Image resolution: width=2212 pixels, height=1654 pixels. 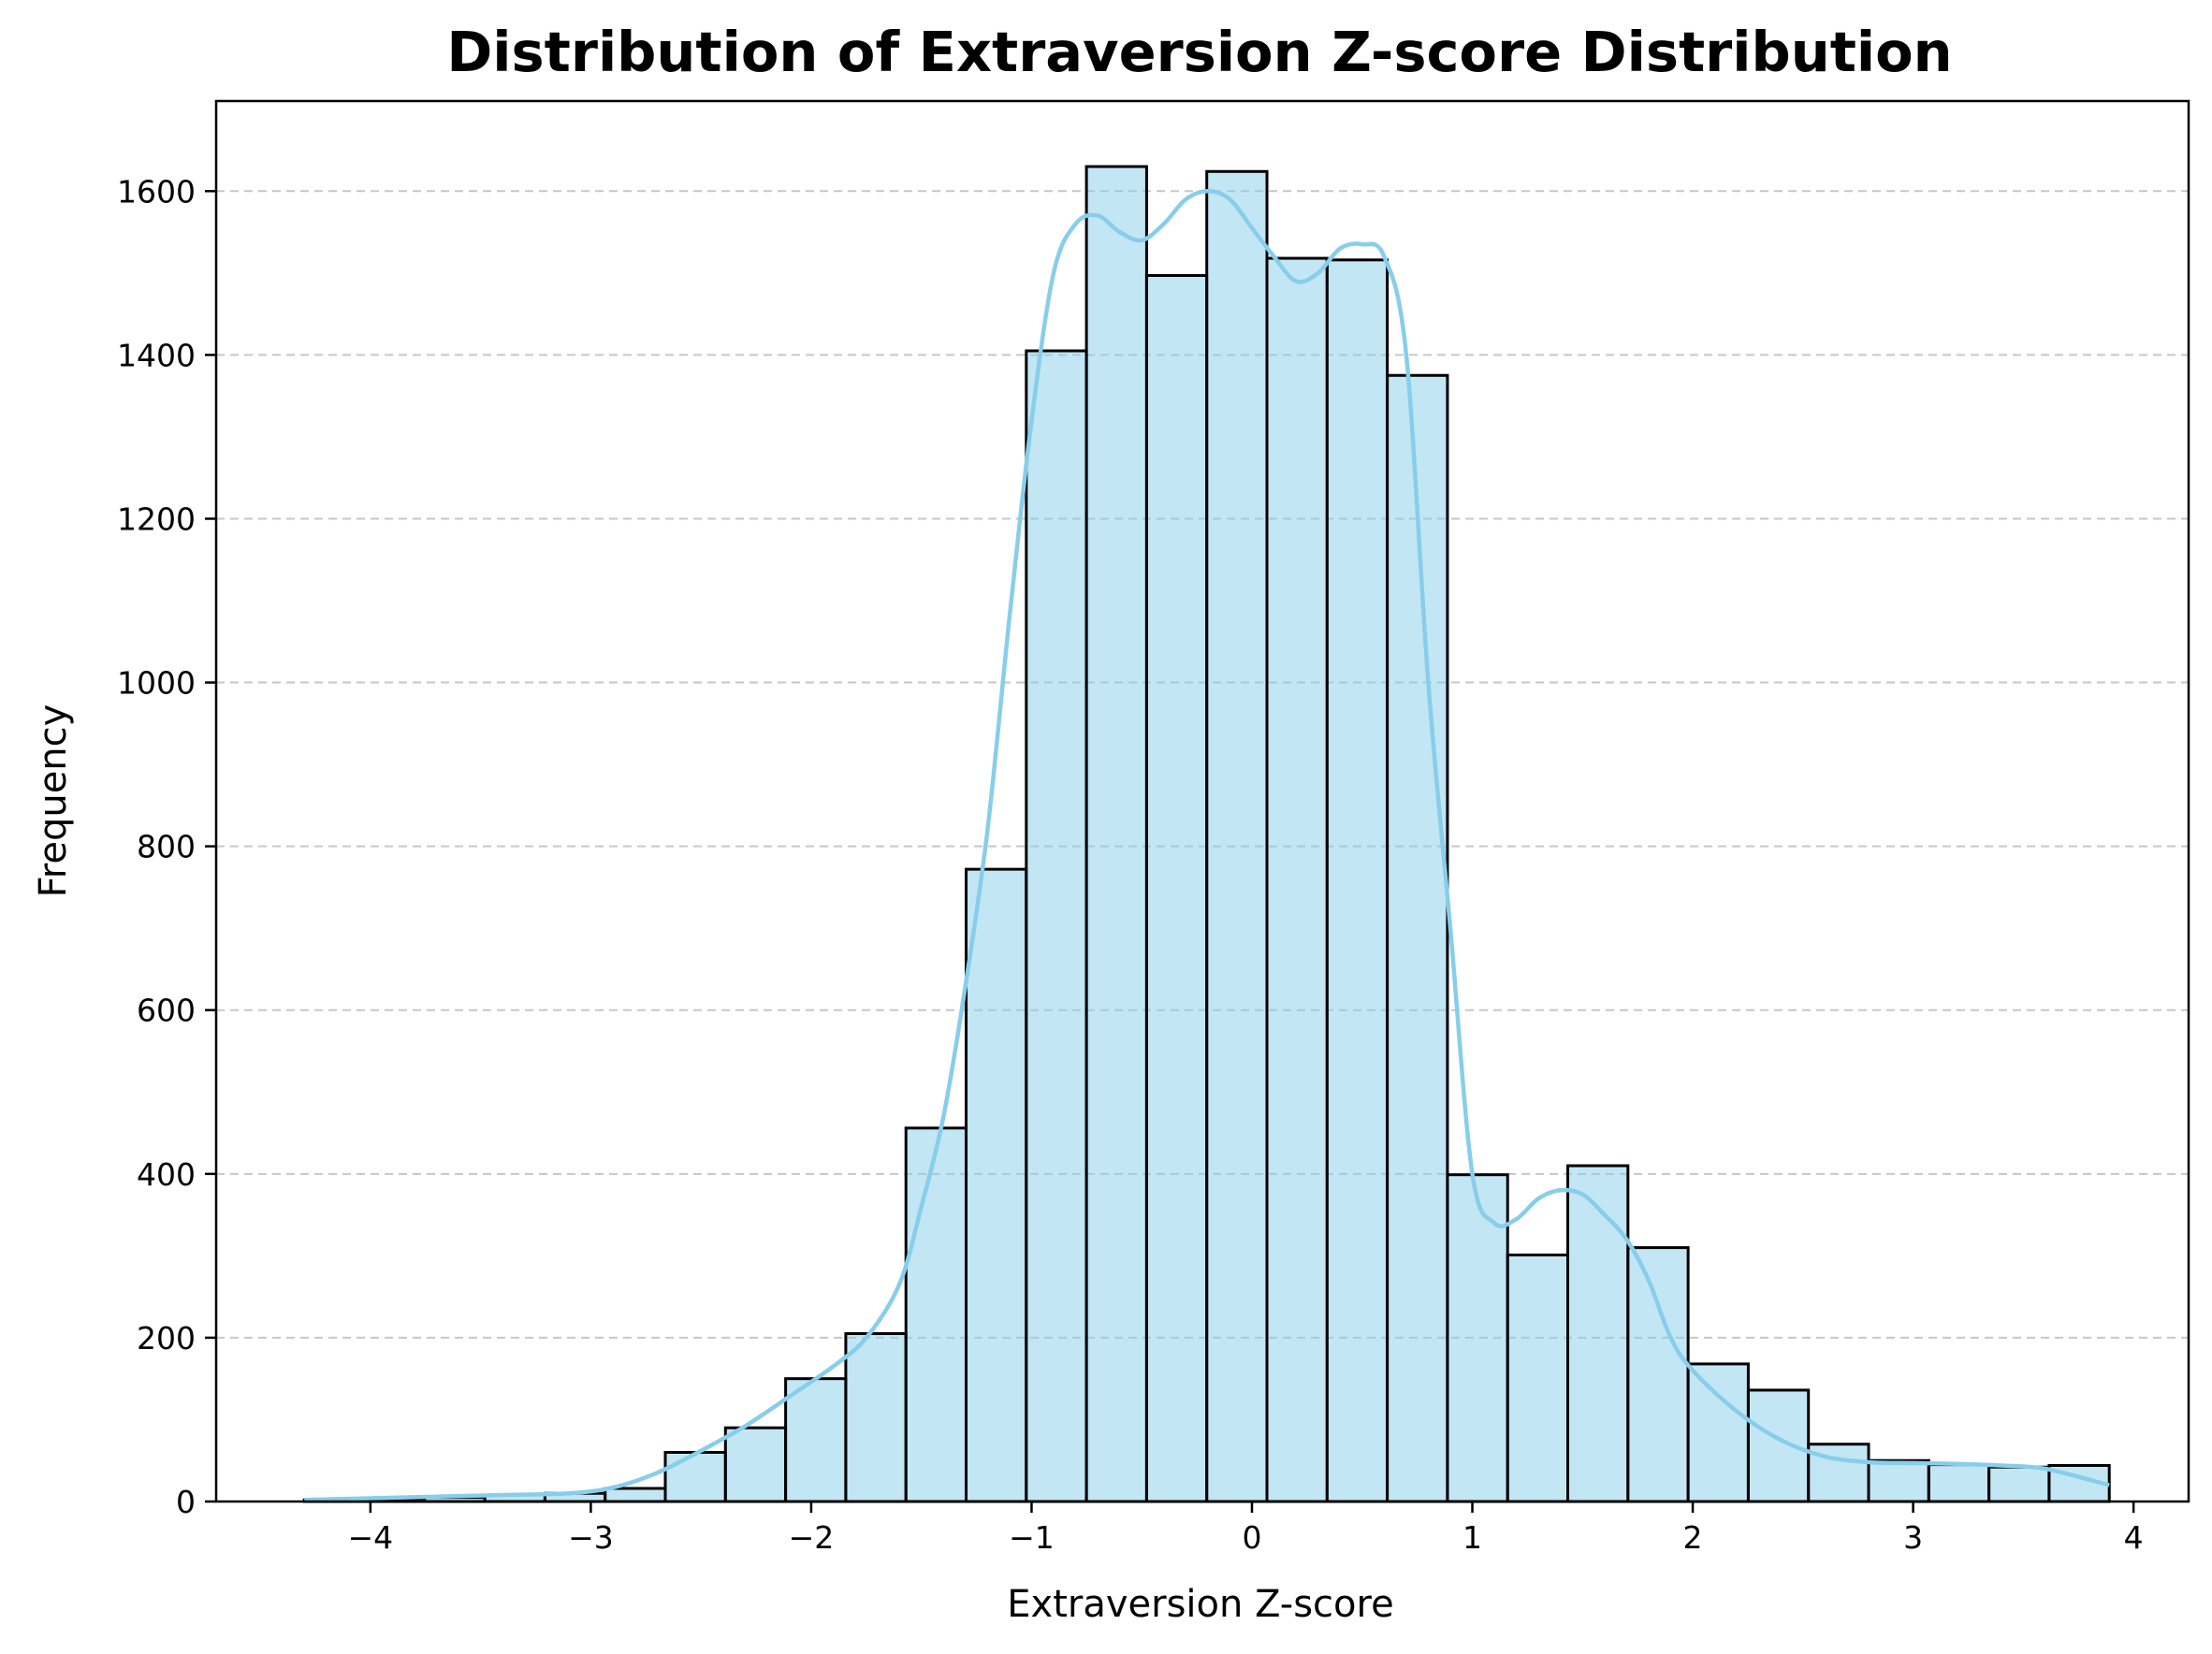 I want to click on y-tick-label: 800, so click(x=166, y=847).